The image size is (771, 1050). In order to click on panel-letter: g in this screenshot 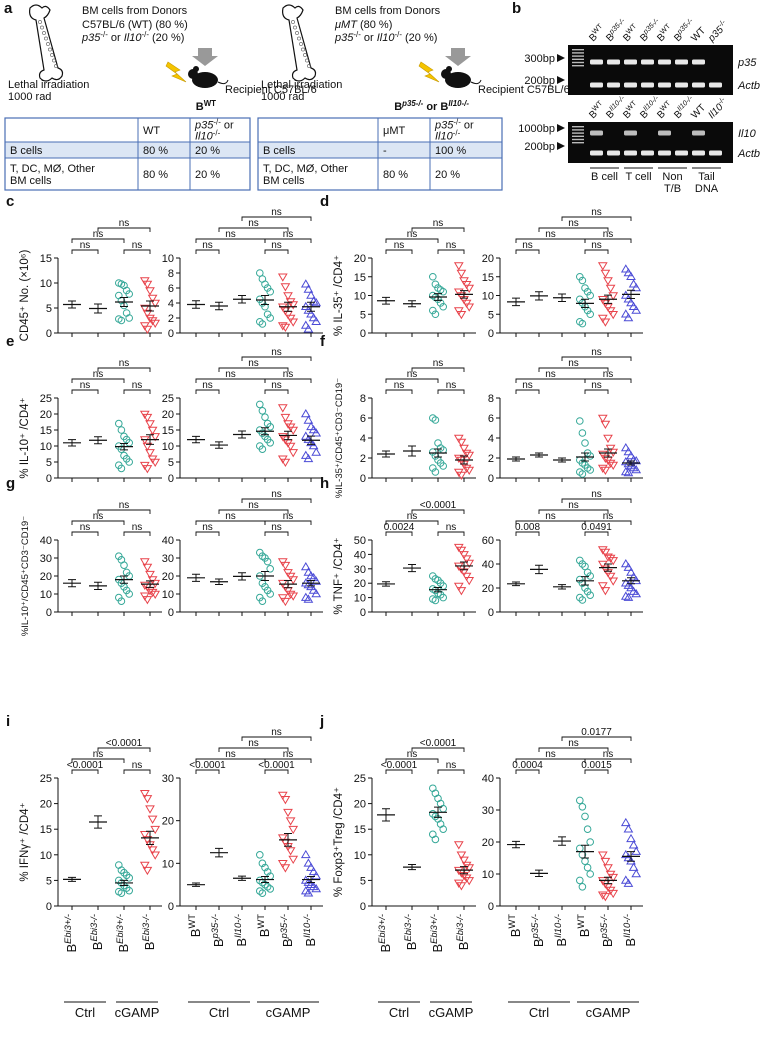, I will do `click(10, 483)`.